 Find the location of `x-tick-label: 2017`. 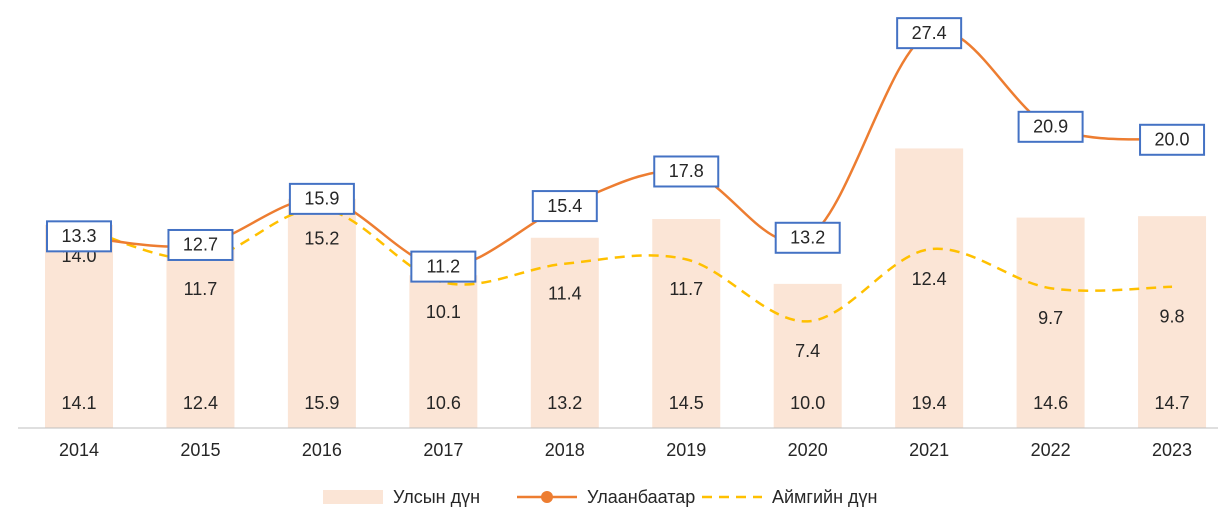

x-tick-label: 2017 is located at coordinates (443, 450).